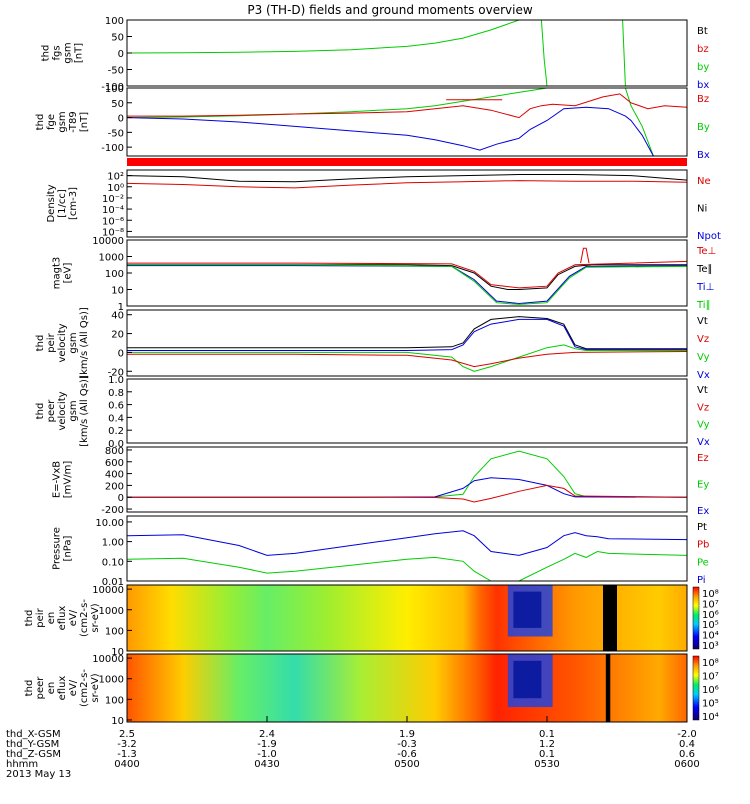 Image resolution: width=750 pixels, height=804 pixels. I want to click on y-tick-label: 10⁻⁴, so click(113, 210).